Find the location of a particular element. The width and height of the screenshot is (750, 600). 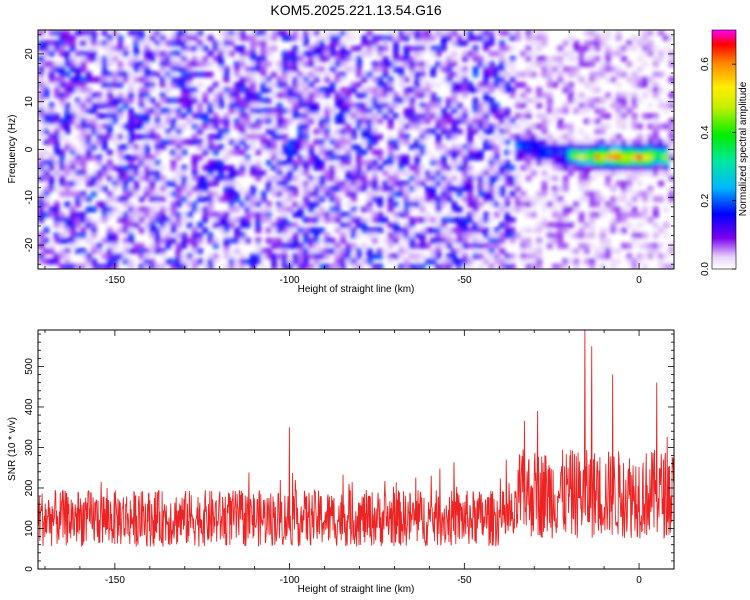

spectrogram-x-label: Height of straight line (km) is located at coordinates (356, 289).